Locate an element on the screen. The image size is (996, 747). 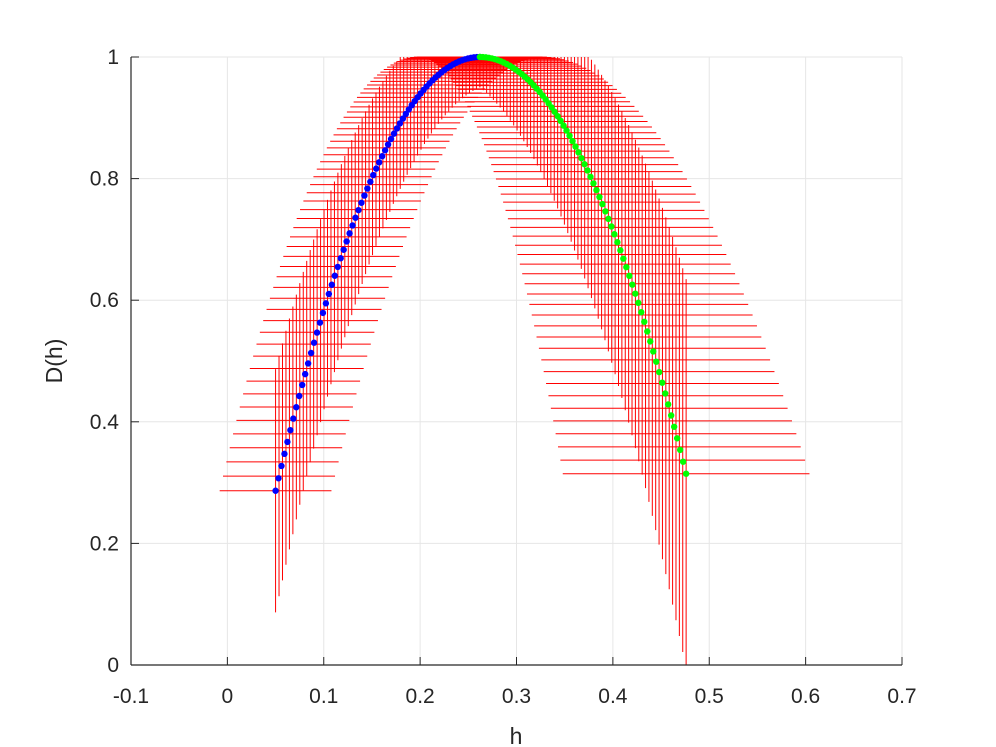
x-tick-label: 0.3 is located at coordinates (516, 696).